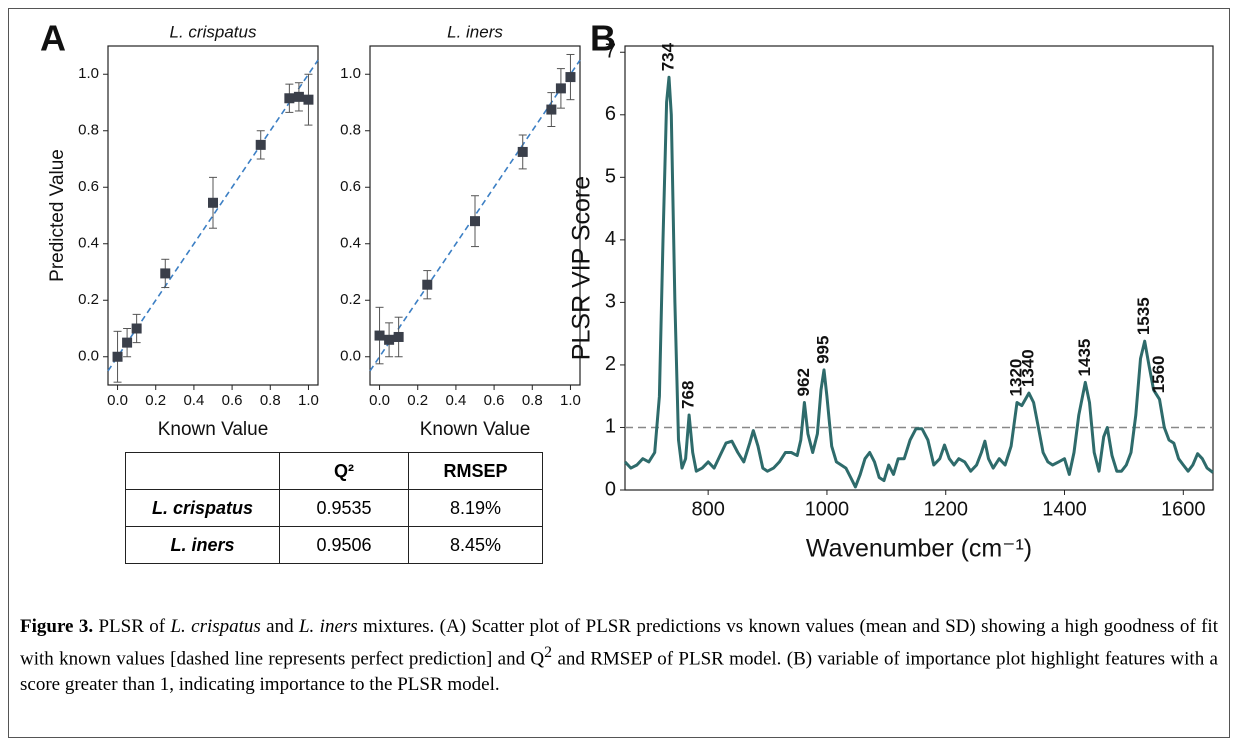 The image size is (1238, 746). Describe the element at coordinates (475, 31) in the screenshot. I see `chart-title: L. iners` at that location.